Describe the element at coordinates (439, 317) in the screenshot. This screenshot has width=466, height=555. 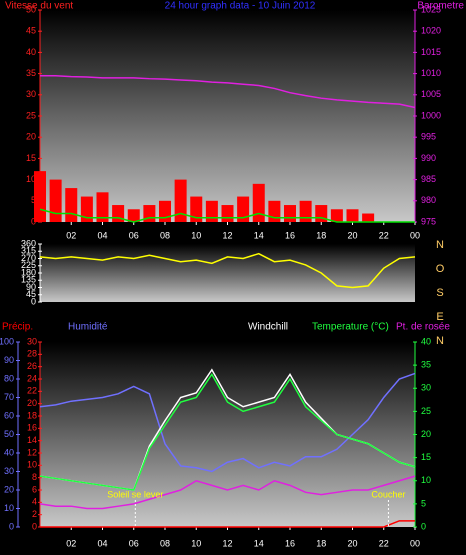
I see `direction-label: E` at that location.